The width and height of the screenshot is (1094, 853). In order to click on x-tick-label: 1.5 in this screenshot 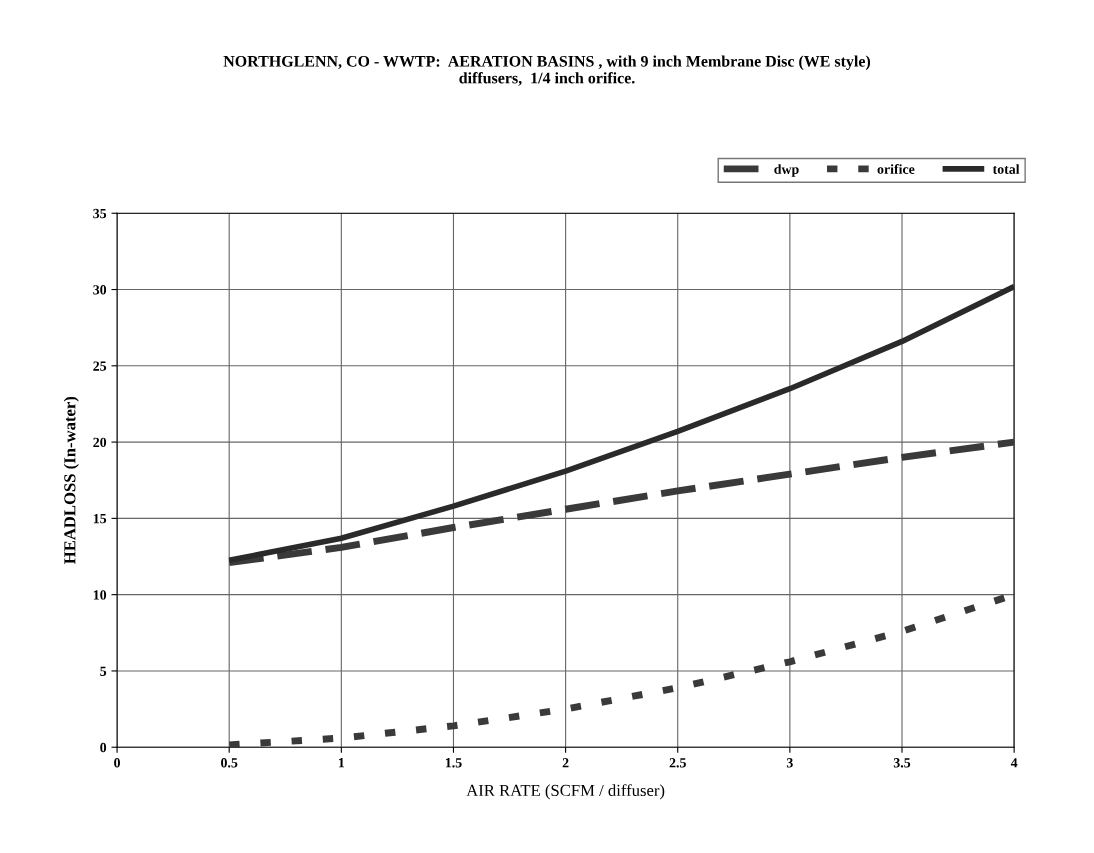, I will do `click(453, 763)`.